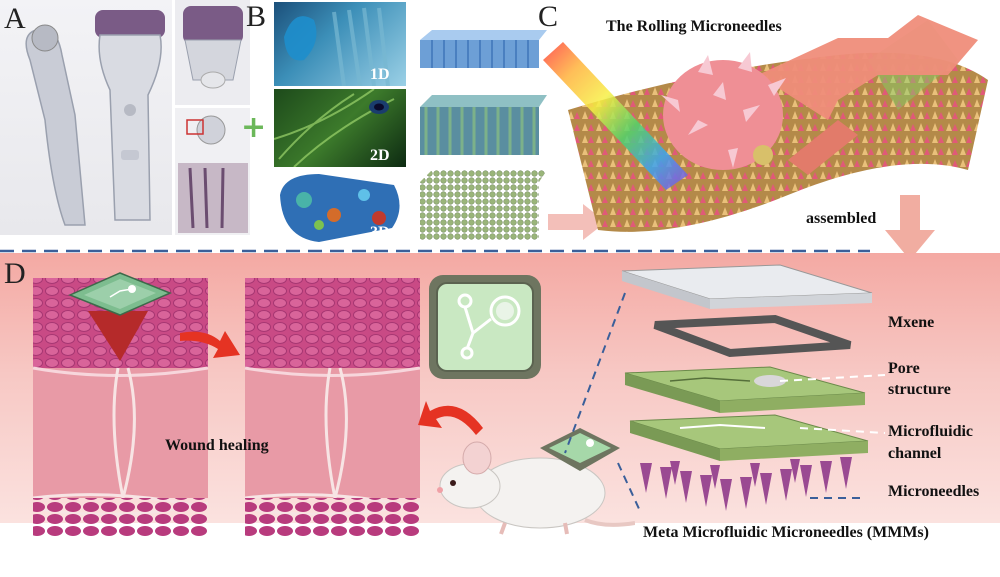 The image size is (1000, 577). What do you see at coordinates (747, 387) in the screenshot?
I see `exploded-layers` at bounding box center [747, 387].